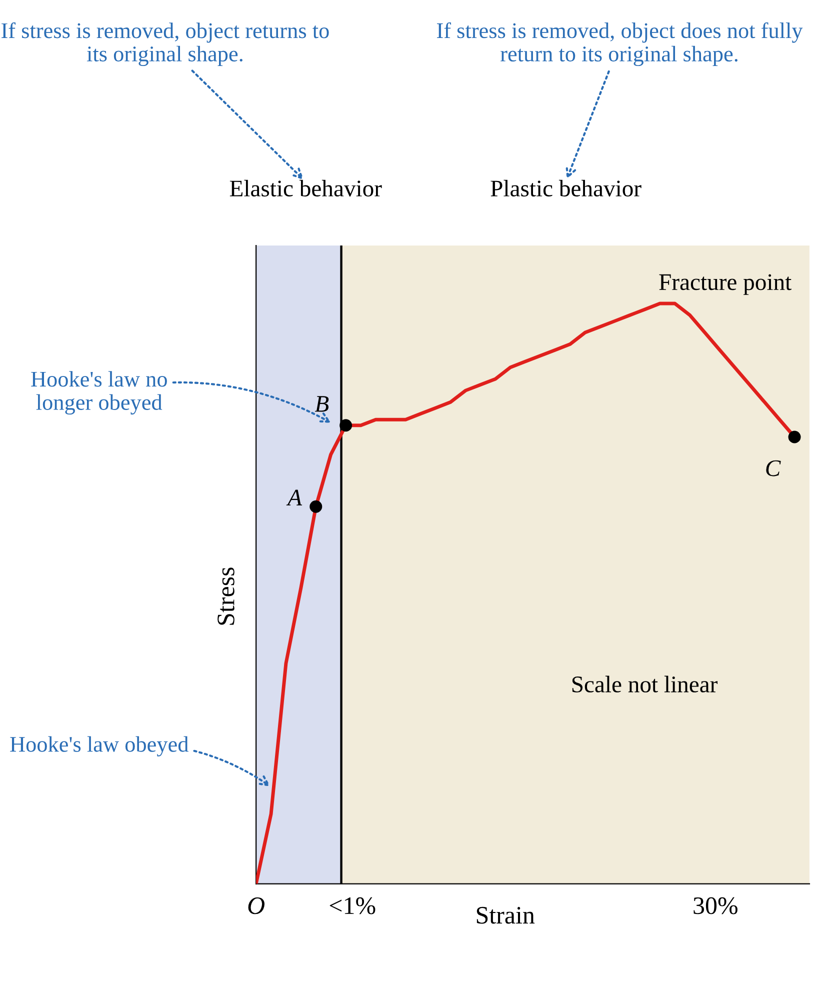  Describe the element at coordinates (294, 498) in the screenshot. I see `annotation: A` at that location.